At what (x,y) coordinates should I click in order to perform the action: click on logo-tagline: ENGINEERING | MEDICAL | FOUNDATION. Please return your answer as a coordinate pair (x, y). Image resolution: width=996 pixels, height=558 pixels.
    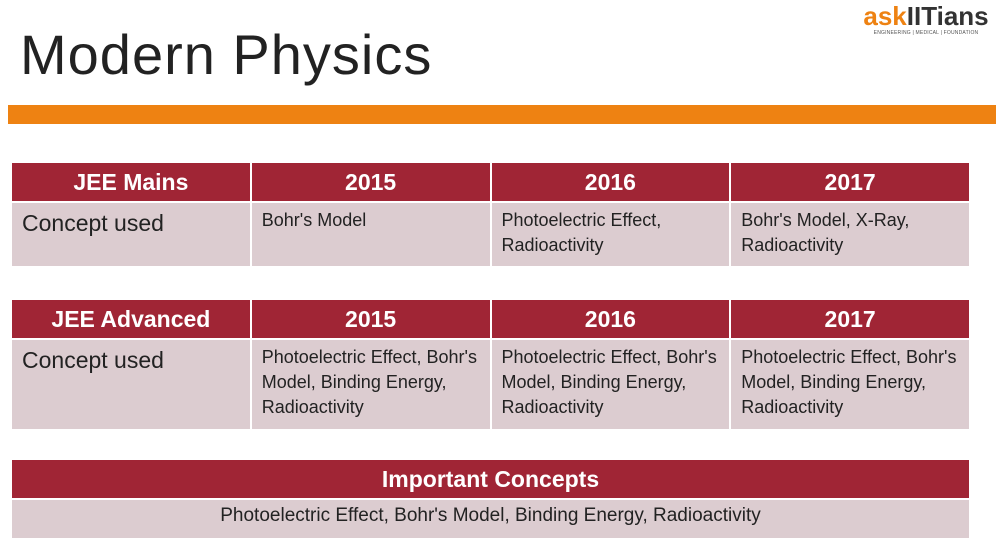
    Looking at the image, I should click on (926, 33).